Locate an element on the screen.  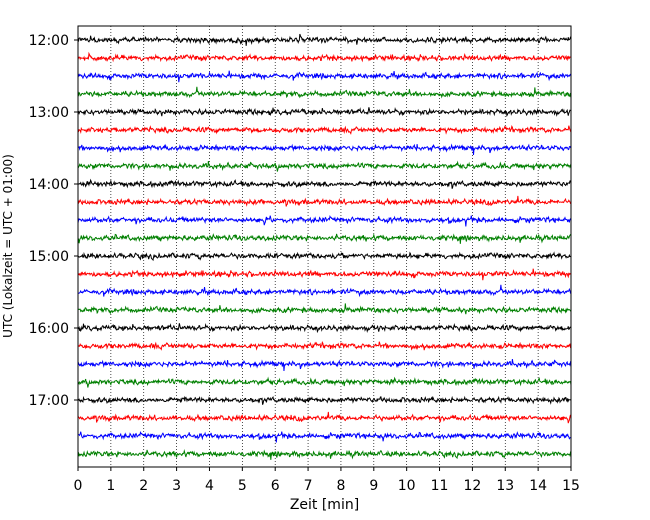
x-tick-label: 9 is located at coordinates (373, 486).